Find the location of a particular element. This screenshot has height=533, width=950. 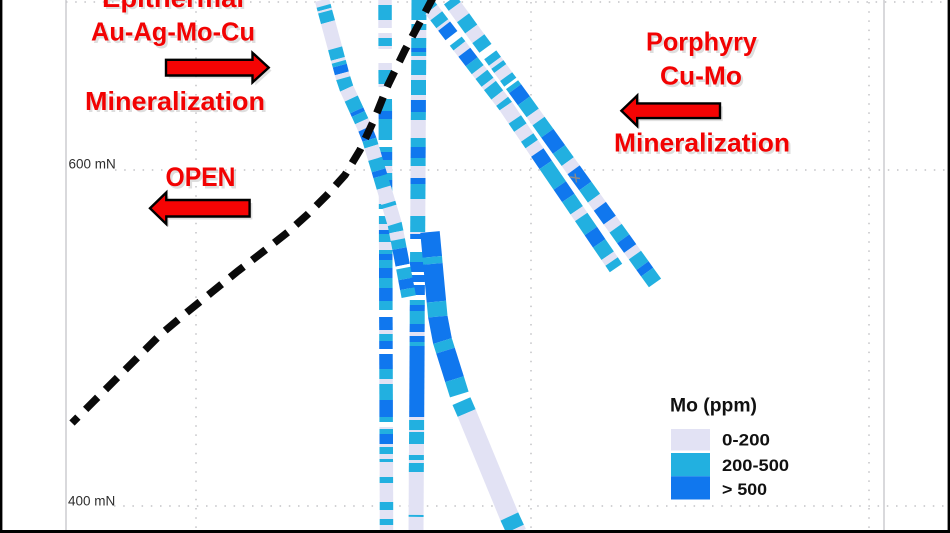

svg-text: Mo (ppm) is located at coordinates (713, 406).